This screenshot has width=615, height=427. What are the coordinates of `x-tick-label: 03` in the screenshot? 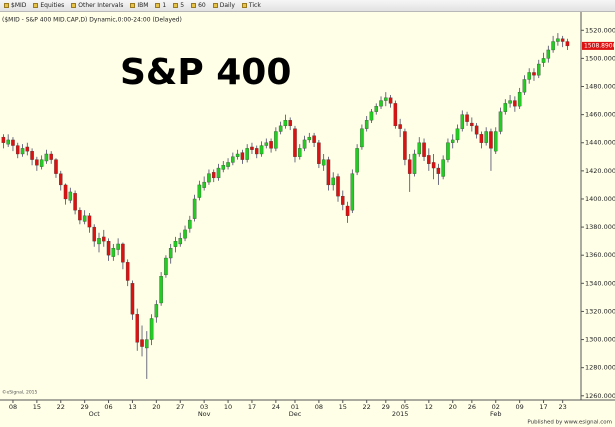 It's located at (204, 407).